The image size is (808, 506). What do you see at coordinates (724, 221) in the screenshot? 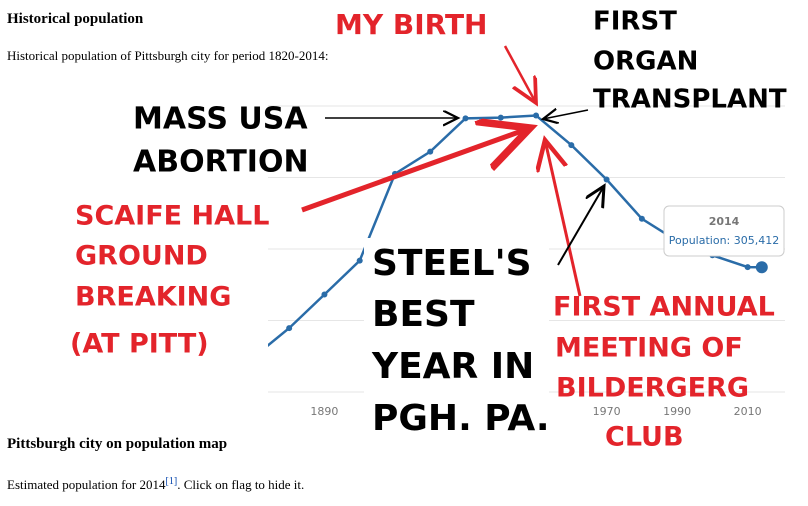
I see `tooltip-title: 2014` at bounding box center [724, 221].